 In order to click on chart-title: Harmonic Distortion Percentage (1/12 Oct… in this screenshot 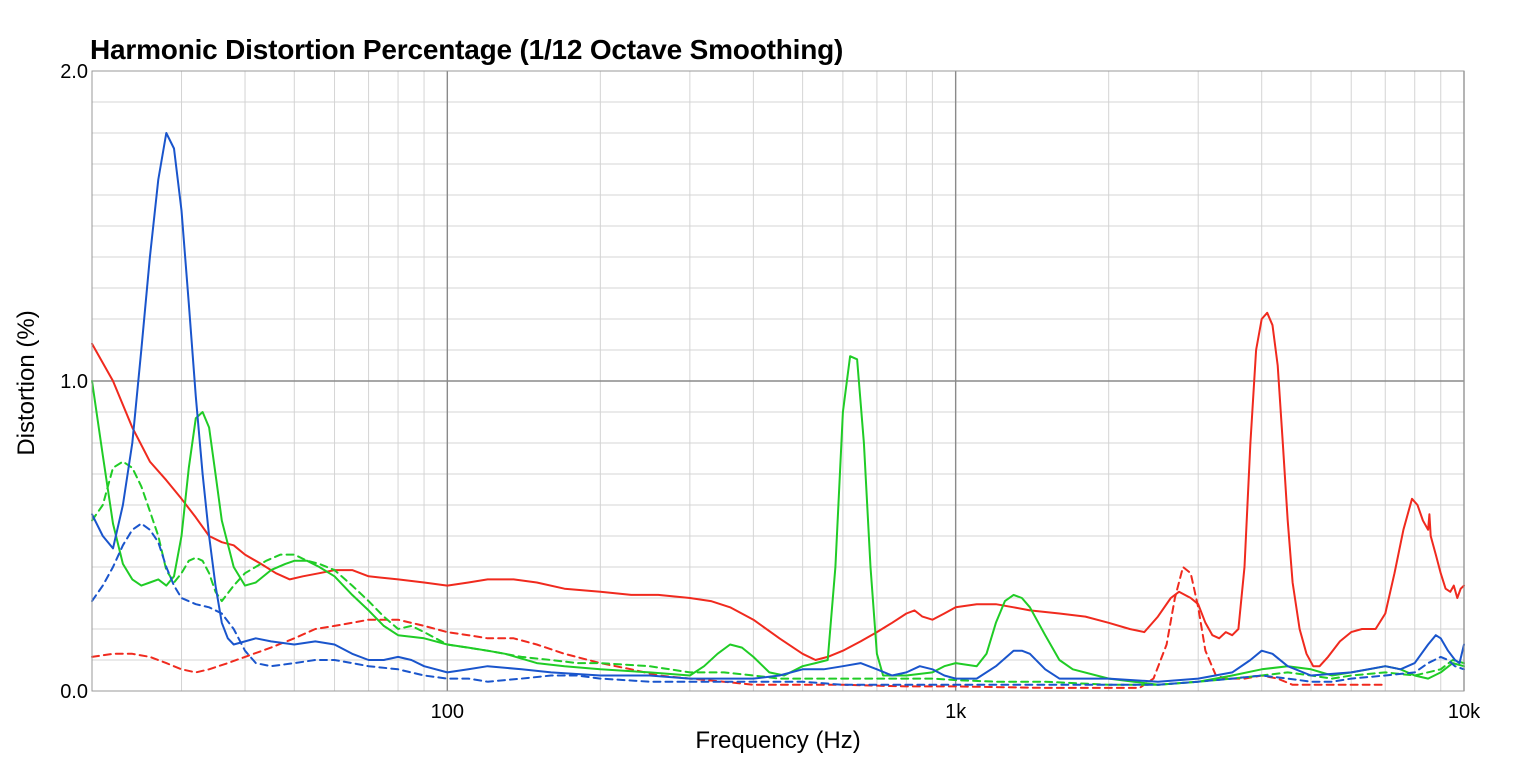, I will do `click(467, 49)`.